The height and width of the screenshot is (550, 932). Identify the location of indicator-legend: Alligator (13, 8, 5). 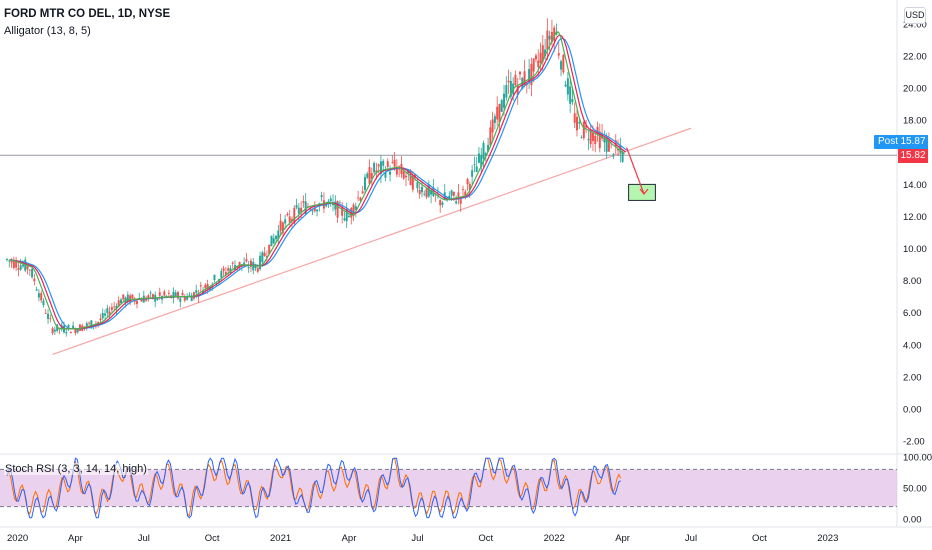
(47, 31).